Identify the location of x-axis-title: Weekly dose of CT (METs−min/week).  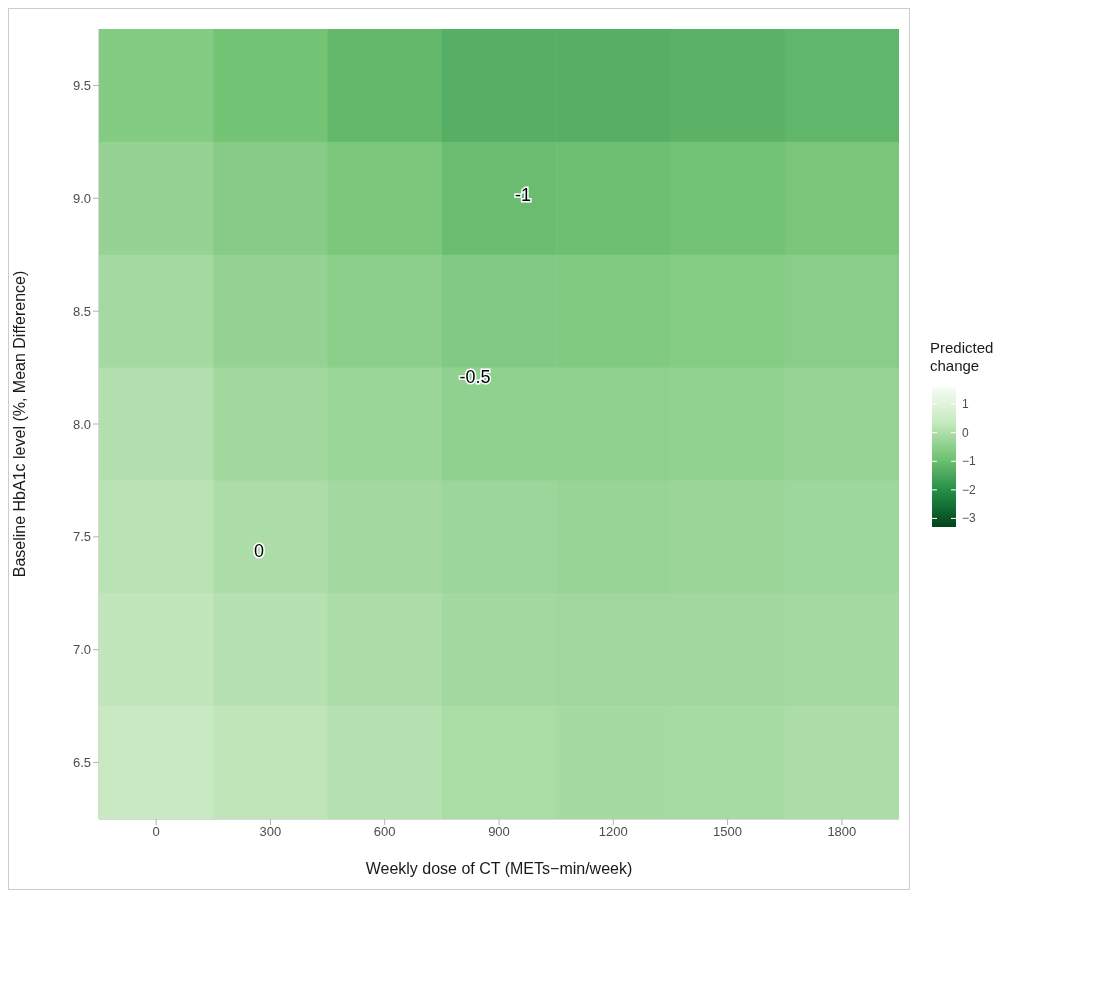
(499, 868).